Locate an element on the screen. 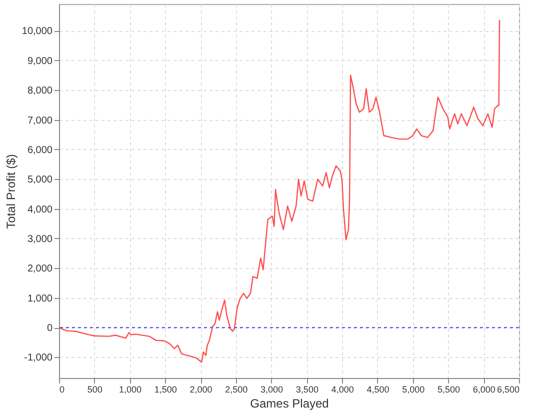 The image size is (540, 420). y-tick-label: 3,000 is located at coordinates (40, 239).